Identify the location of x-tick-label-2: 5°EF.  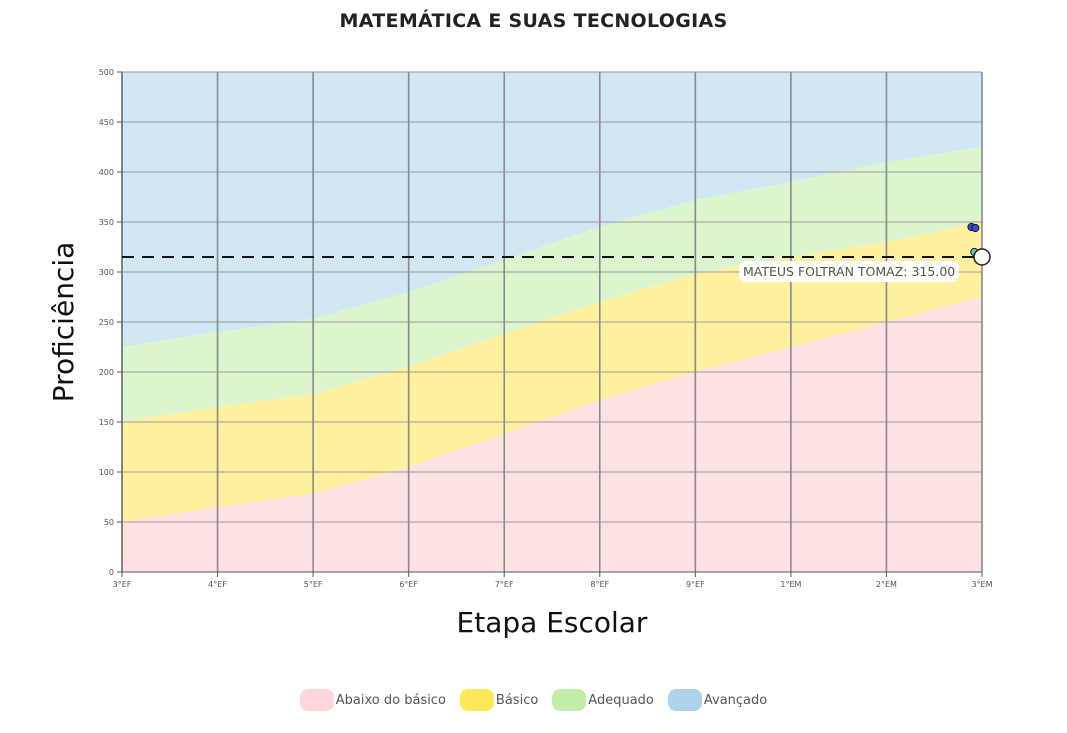
(313, 584).